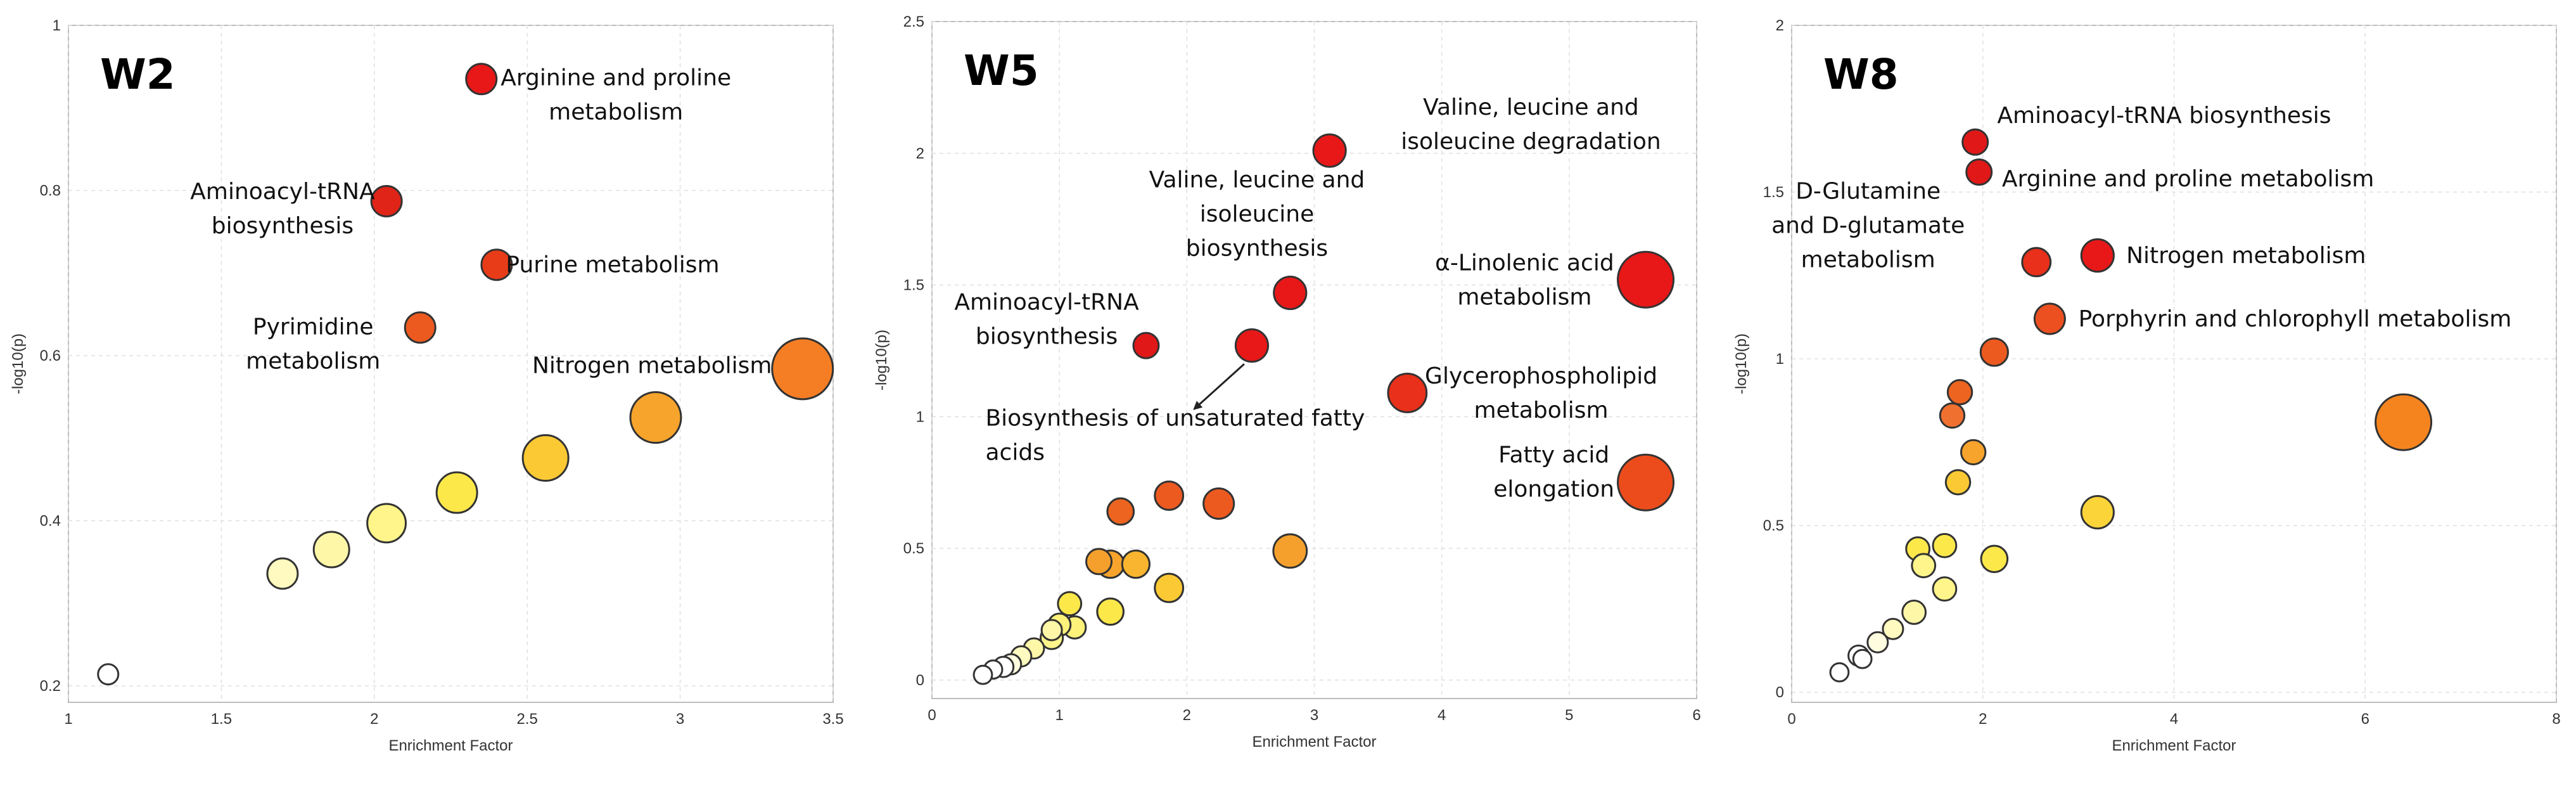 The width and height of the screenshot is (2576, 786). I want to click on y-tick-label: 0.4, so click(51, 521).